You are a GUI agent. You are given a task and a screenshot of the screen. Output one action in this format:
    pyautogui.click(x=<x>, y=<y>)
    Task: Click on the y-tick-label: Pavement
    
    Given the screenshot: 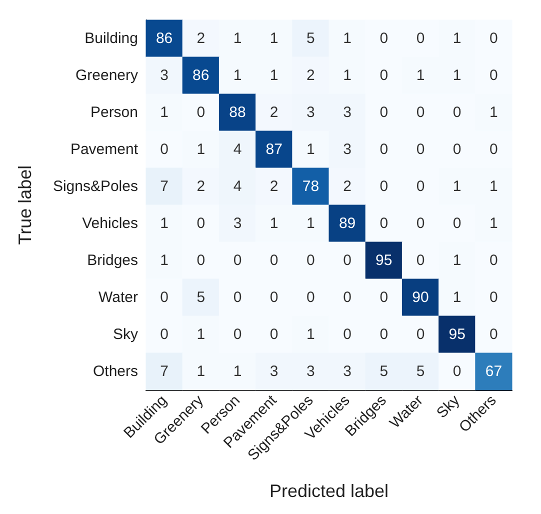 What is the action you would take?
    pyautogui.click(x=104, y=149)
    